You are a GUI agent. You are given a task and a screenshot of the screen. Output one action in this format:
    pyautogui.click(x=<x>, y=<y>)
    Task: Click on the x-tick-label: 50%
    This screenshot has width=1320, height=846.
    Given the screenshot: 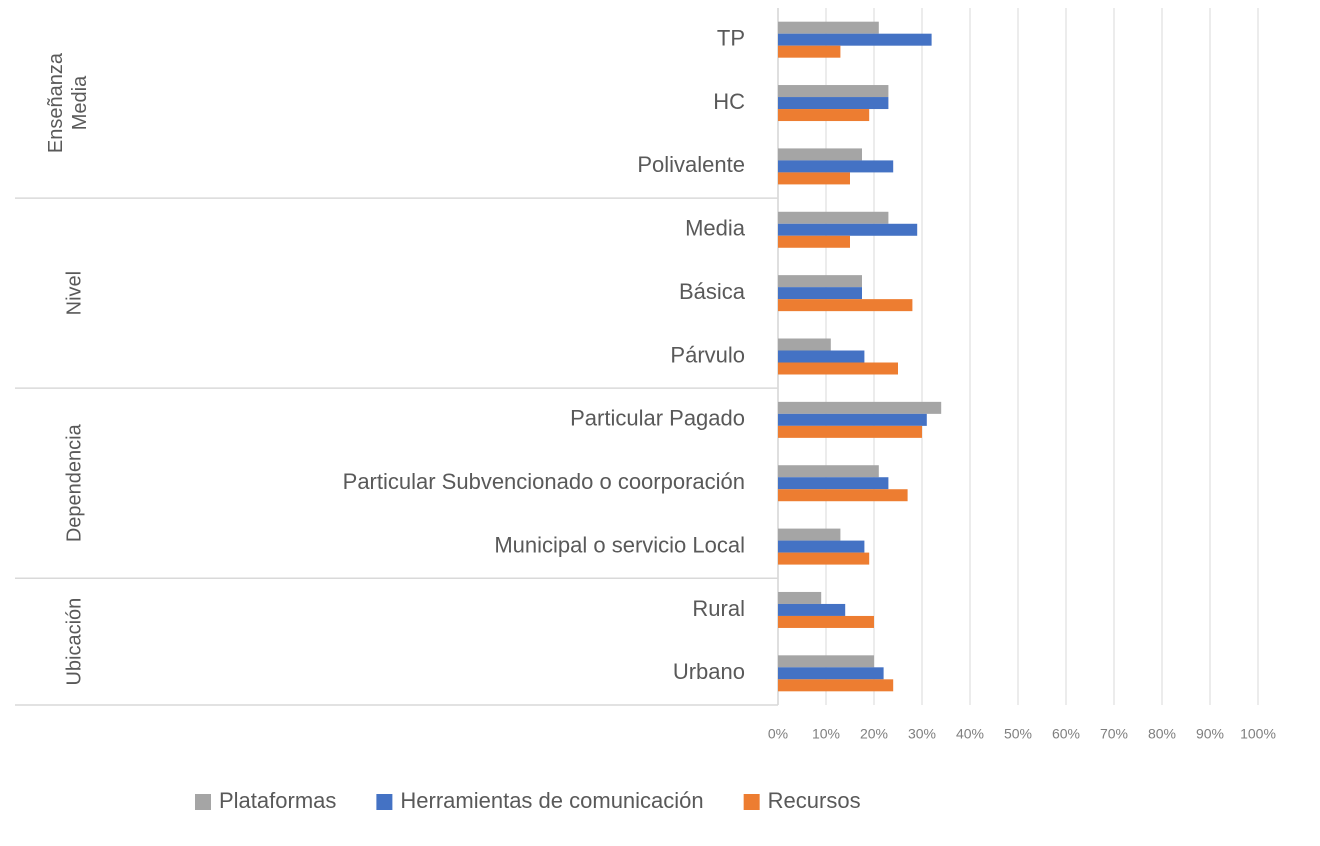 What is the action you would take?
    pyautogui.click(x=1018, y=734)
    